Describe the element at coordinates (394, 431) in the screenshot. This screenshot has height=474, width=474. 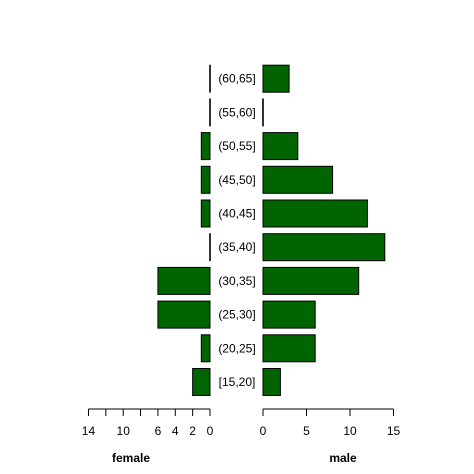
I see `male-tick-label: 15` at that location.